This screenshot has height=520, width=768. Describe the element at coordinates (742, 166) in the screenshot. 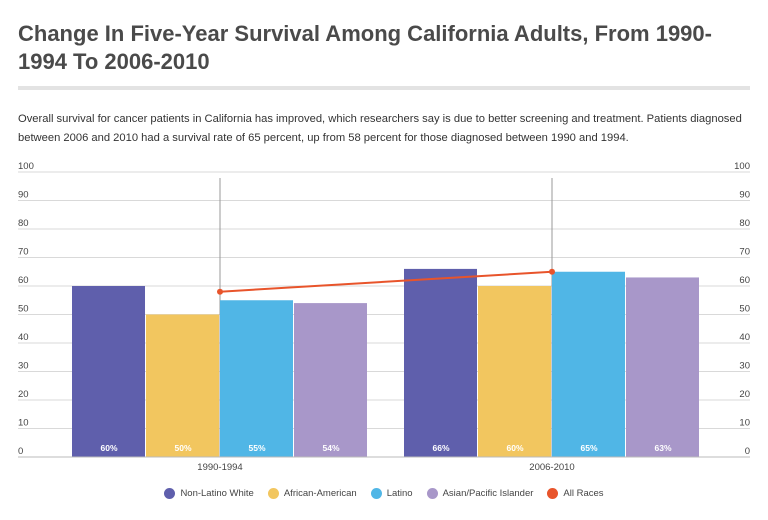

I see `y-tick-label-right: 100` at that location.